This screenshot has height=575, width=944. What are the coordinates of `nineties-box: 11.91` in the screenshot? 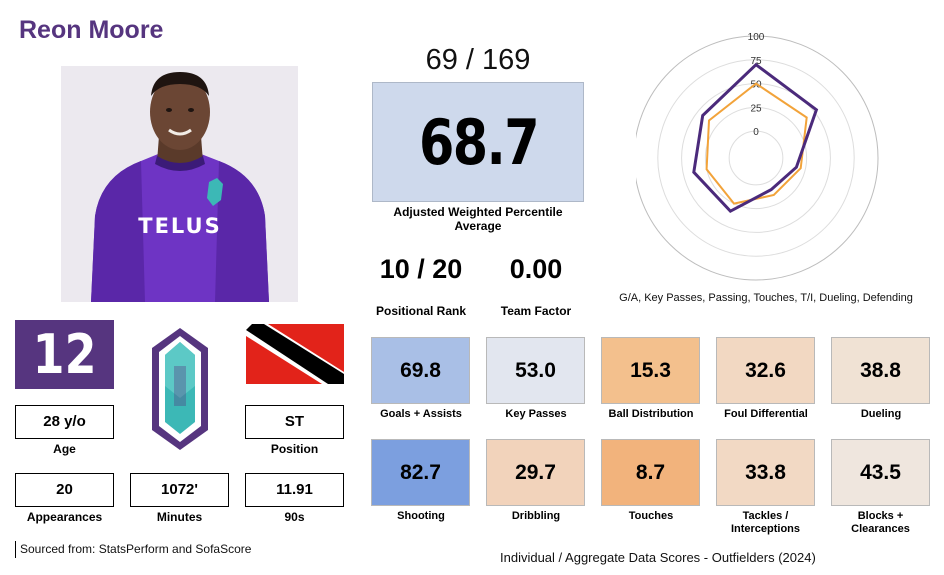 It's located at (294, 490).